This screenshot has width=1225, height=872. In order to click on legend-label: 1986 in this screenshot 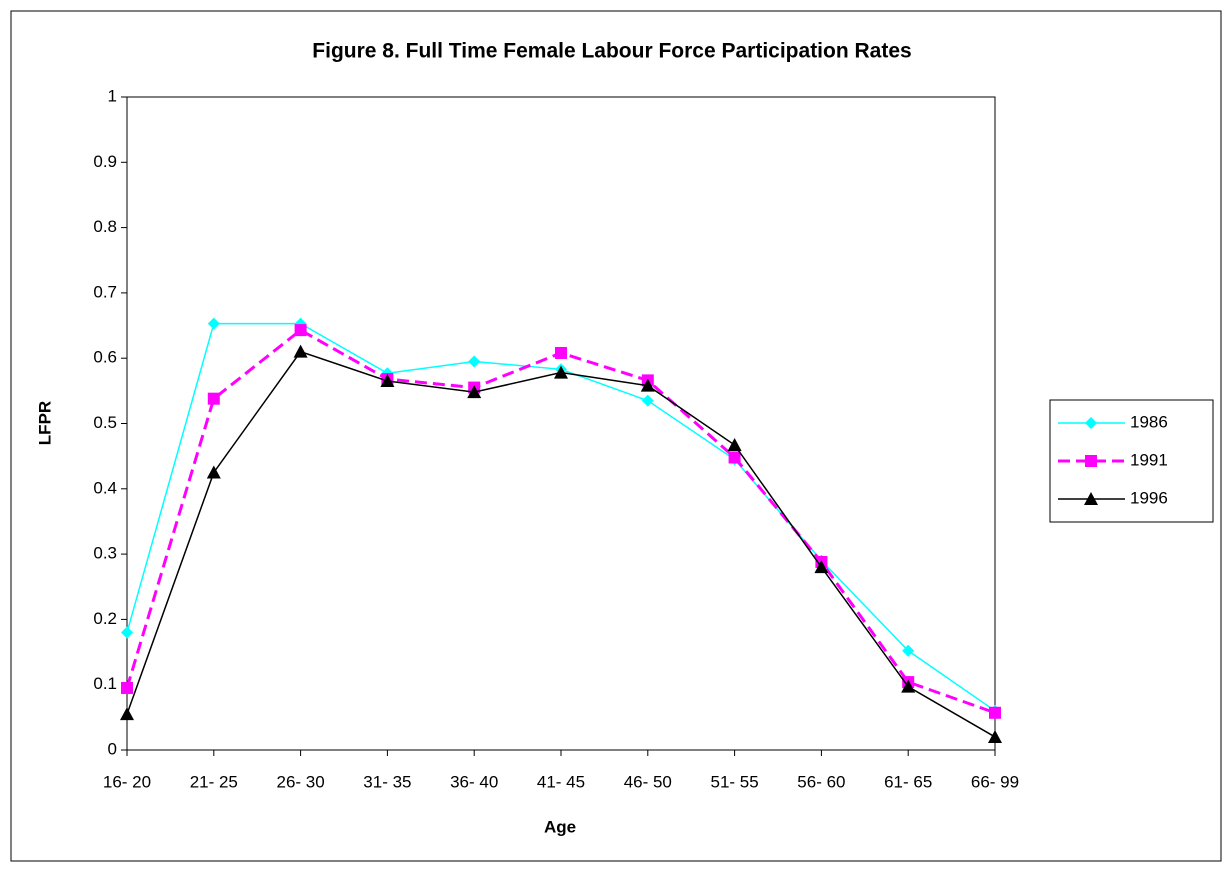, I will do `click(1149, 421)`.